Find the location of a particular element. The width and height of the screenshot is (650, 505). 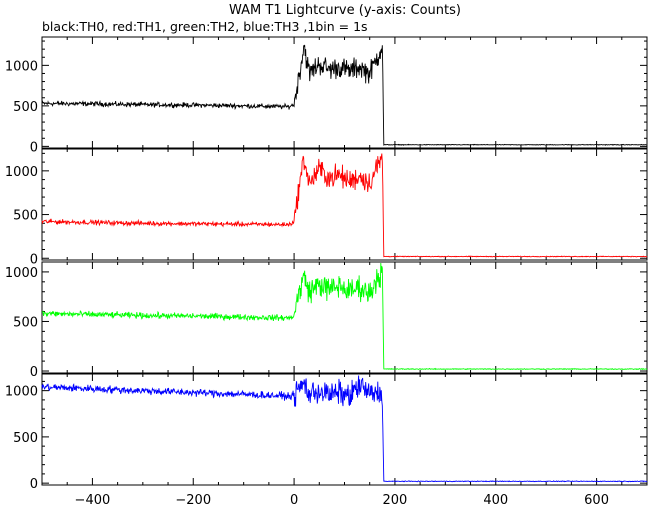

x-axis: −400 −200 0 200 400 600 is located at coordinates (342, 499).